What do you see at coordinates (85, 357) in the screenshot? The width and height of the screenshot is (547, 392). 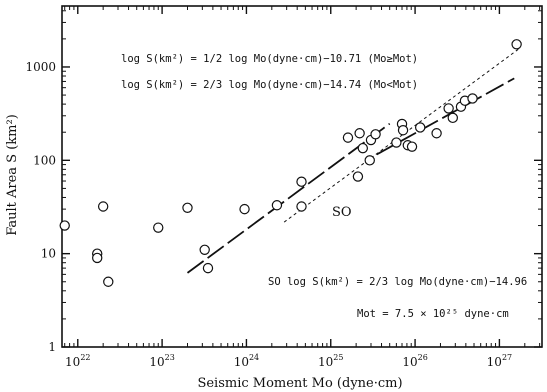 I see `x-tick-exponent: 22` at bounding box center [85, 357].